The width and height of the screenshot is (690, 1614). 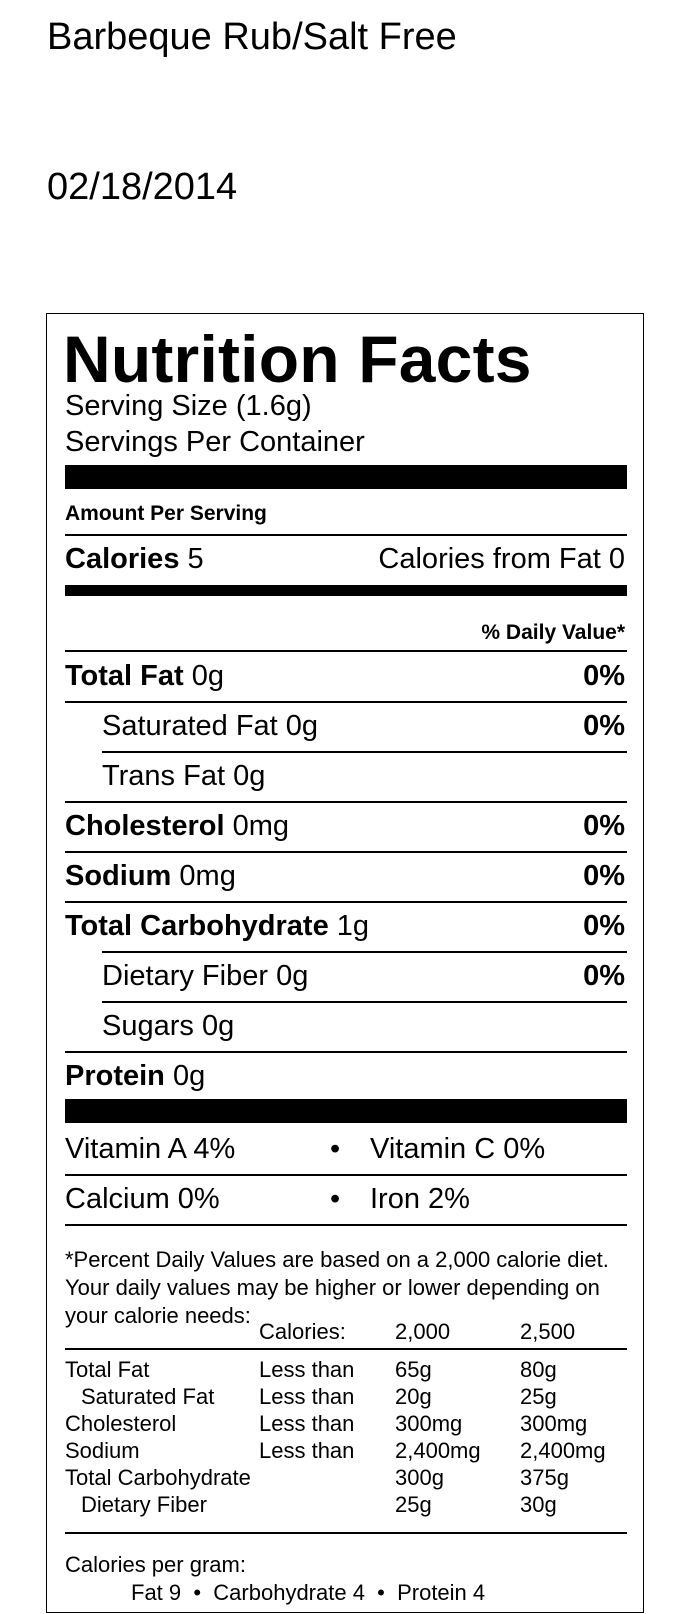 What do you see at coordinates (122, 559) in the screenshot?
I see `calories-label: Calories` at bounding box center [122, 559].